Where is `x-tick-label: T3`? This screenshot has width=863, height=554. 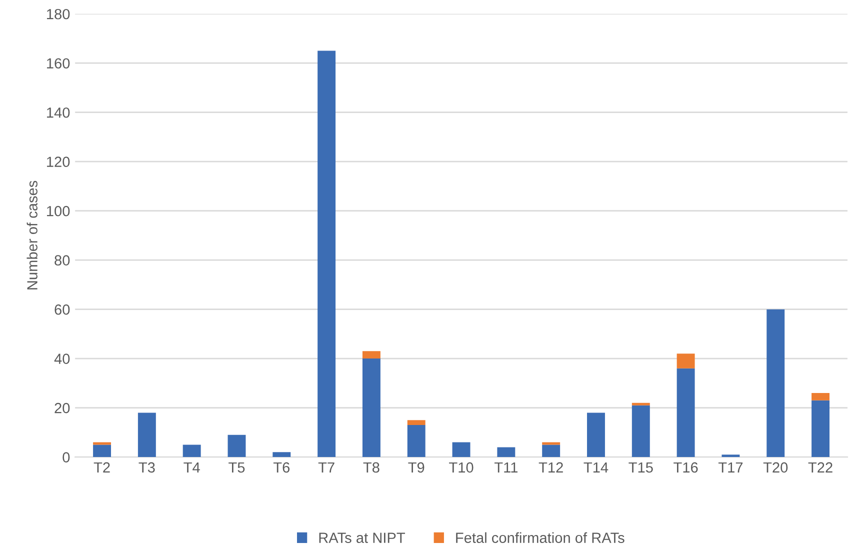
x-tick-label: T3 is located at coordinates (146, 467).